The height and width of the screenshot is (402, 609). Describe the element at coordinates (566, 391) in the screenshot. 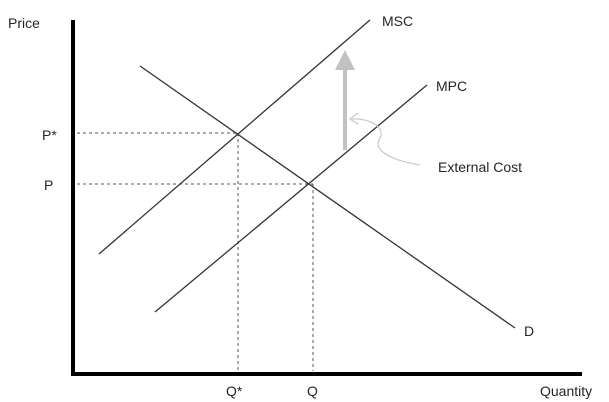

I see `x-axis-label: Quantity` at that location.